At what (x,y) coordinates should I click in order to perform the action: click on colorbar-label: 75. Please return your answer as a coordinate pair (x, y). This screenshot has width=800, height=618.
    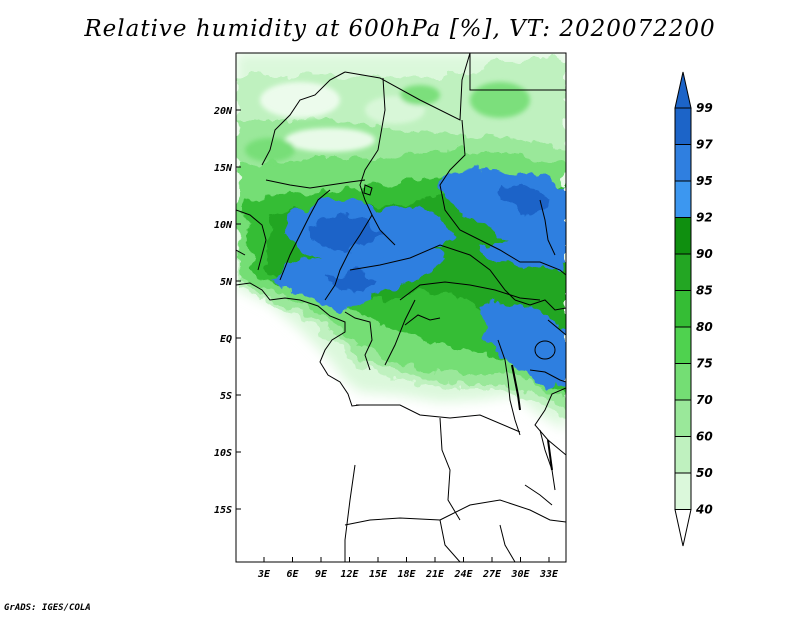
    Looking at the image, I should click on (704, 364).